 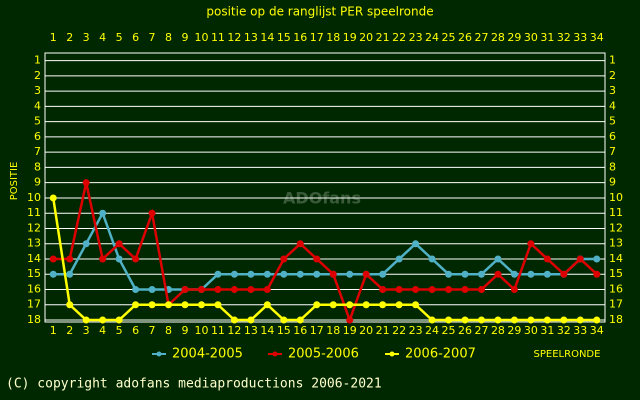 I want to click on y-tick-label-right: 14, so click(x=616, y=258).